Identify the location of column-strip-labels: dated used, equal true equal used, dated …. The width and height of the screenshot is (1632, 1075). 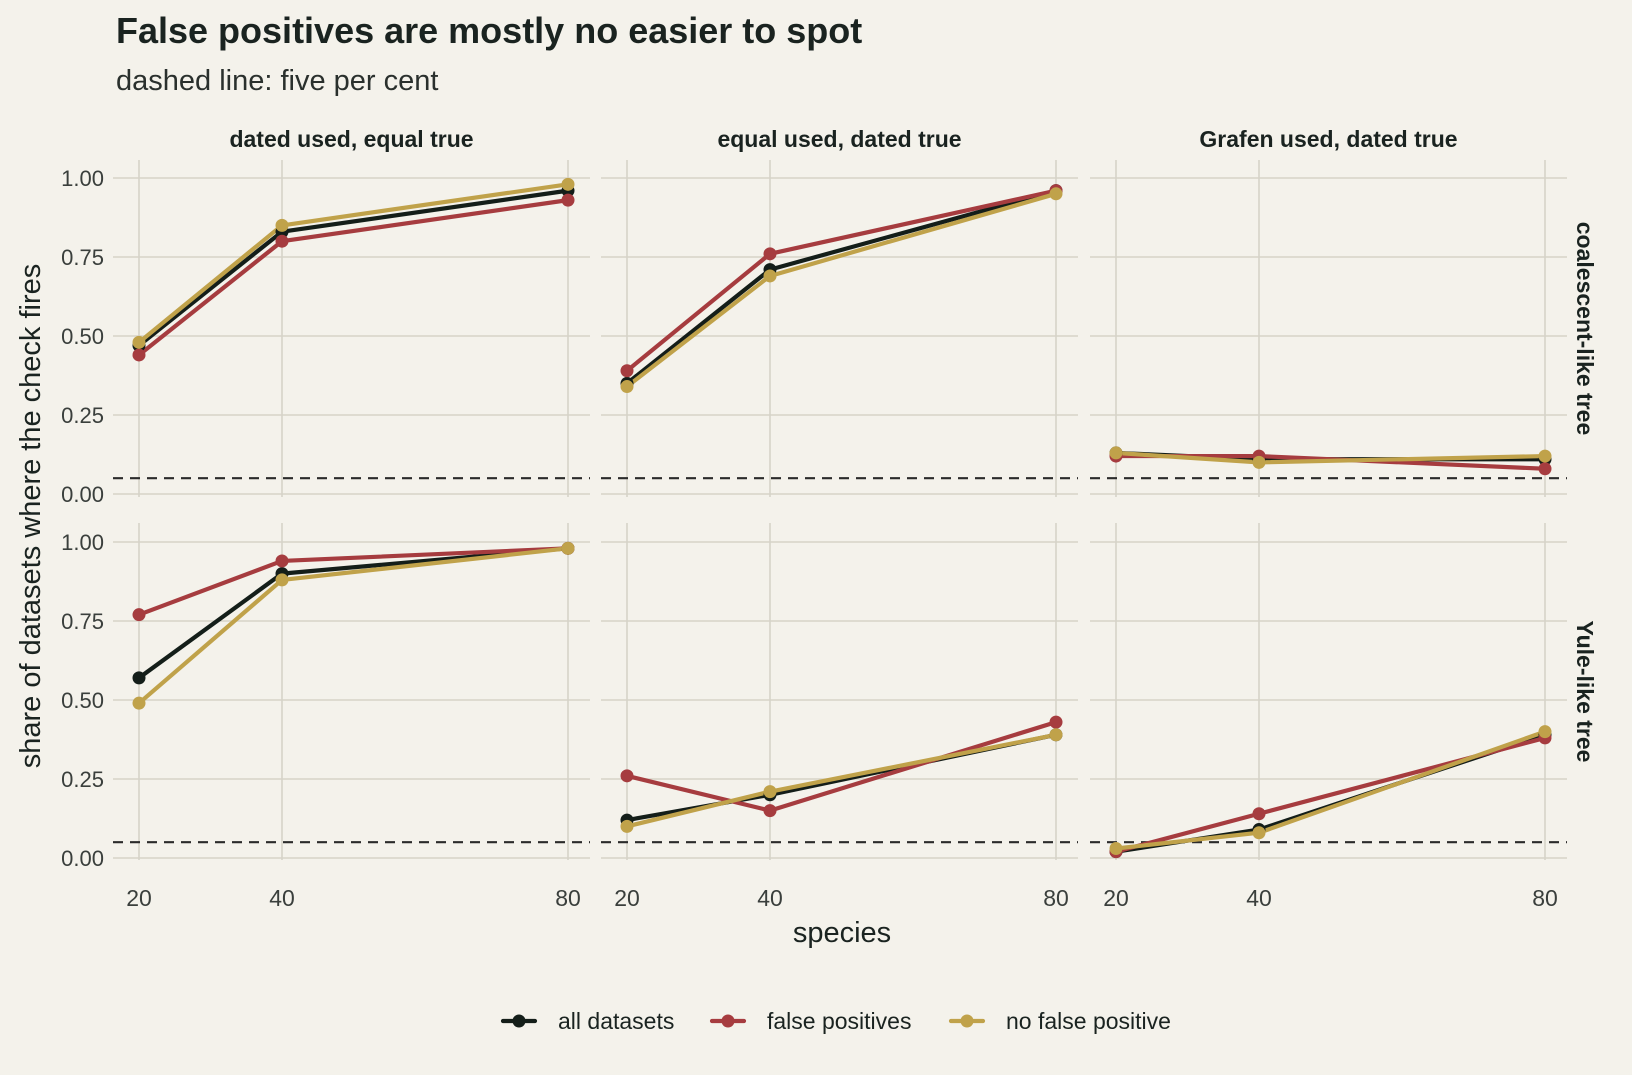
(843, 139).